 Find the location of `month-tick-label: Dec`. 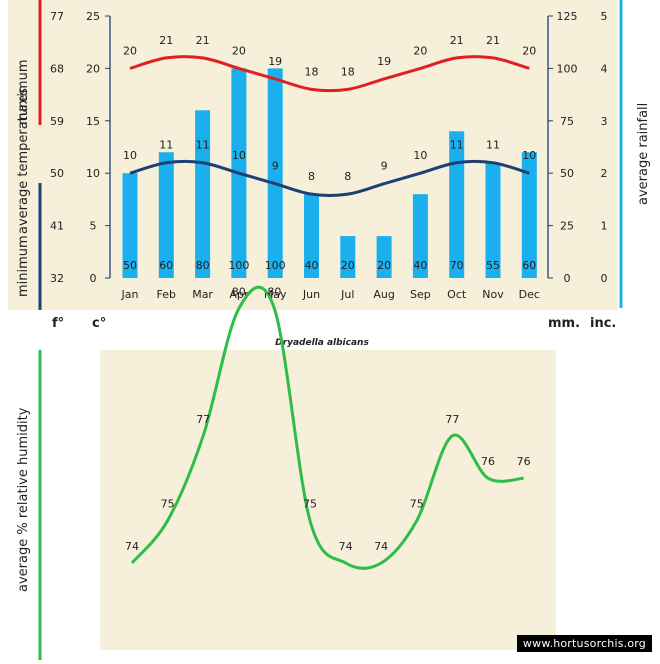

month-tick-label: Dec is located at coordinates (529, 294).